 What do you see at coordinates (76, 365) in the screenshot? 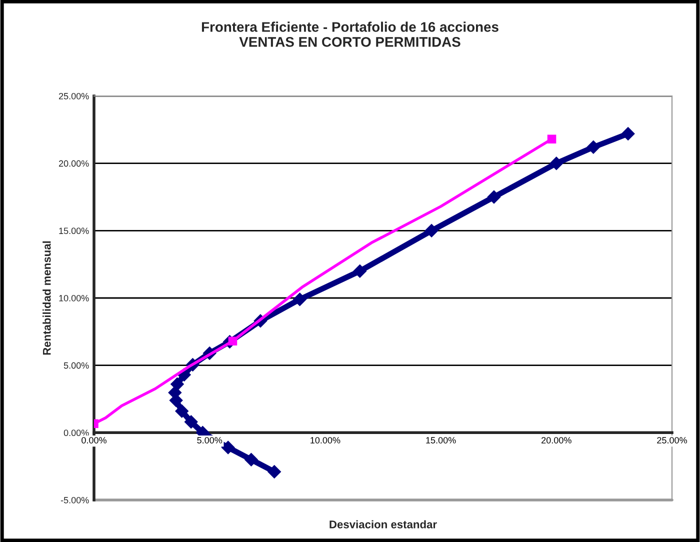
I see `y-tick-label: 5.00%` at bounding box center [76, 365].